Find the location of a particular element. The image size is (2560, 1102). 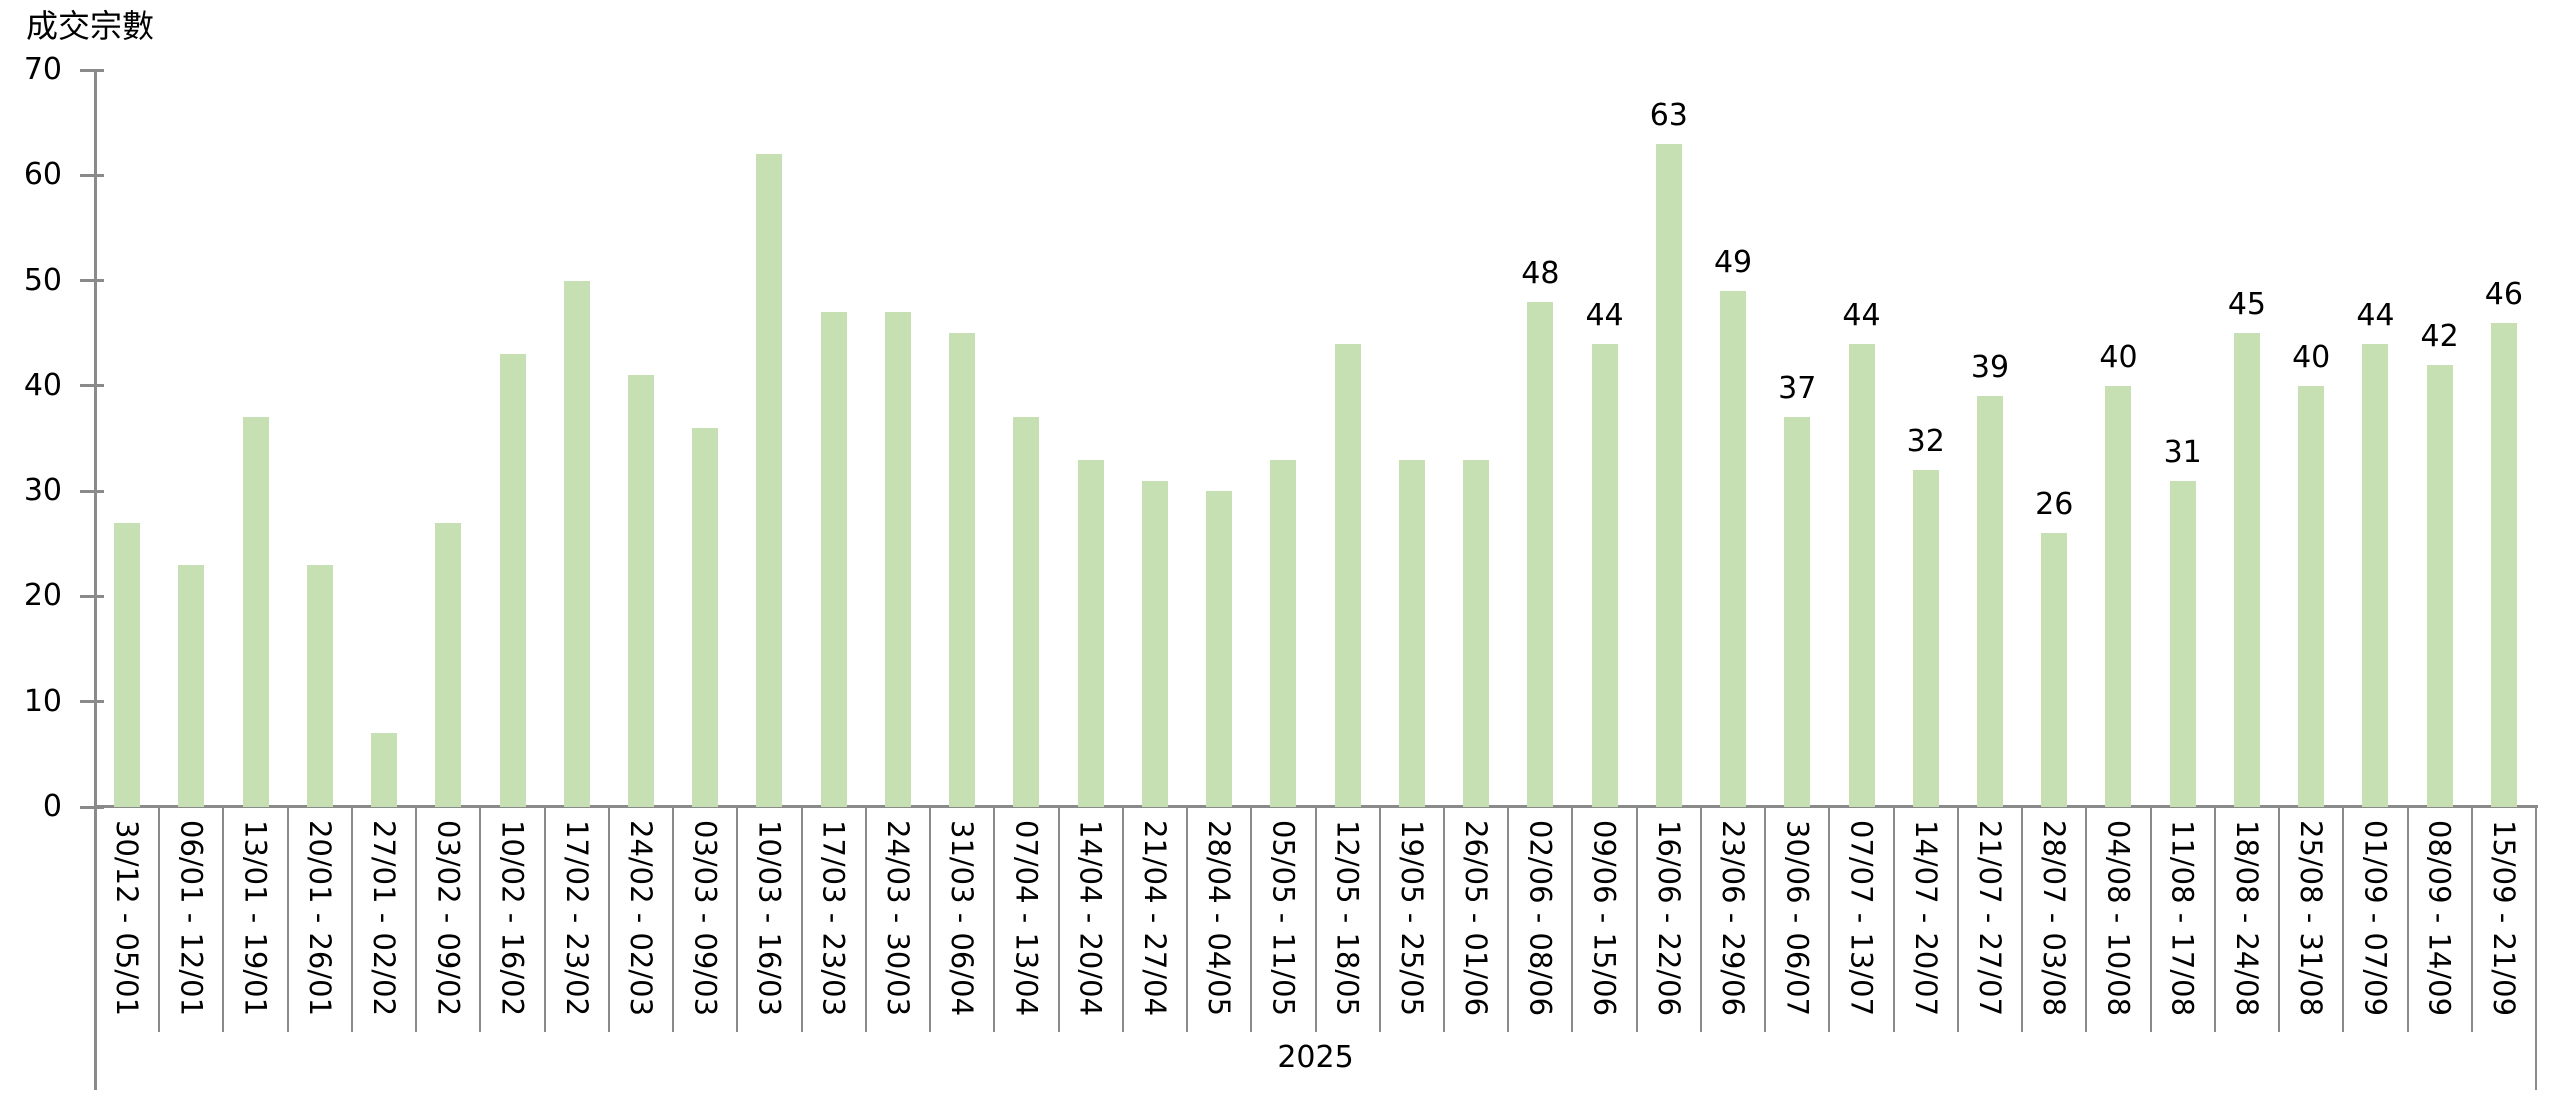

x-tick-label: 19/05 - 25/05 is located at coordinates (1411, 918).